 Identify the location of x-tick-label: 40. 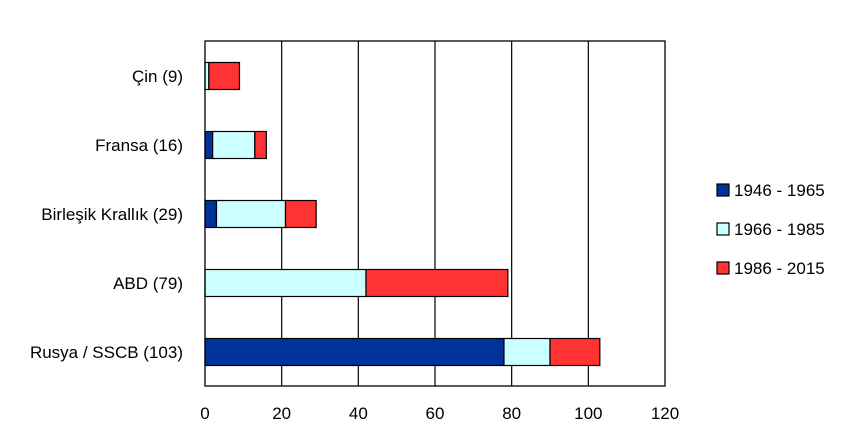
(358, 413).